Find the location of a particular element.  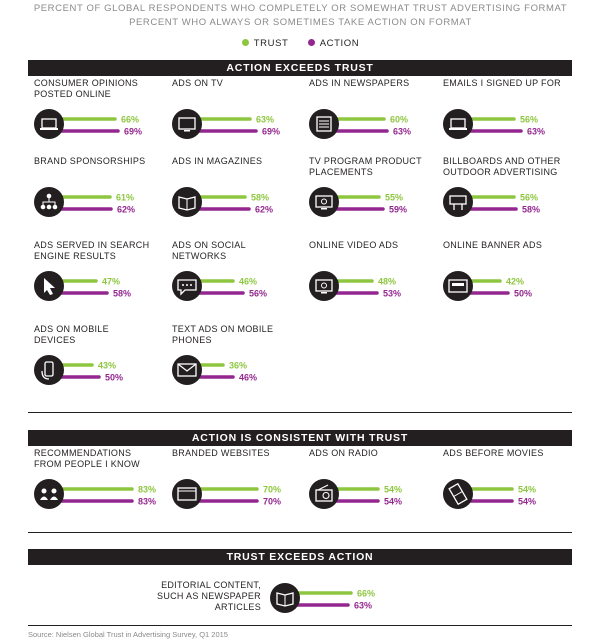

film-icon-part is located at coordinates (458, 494).